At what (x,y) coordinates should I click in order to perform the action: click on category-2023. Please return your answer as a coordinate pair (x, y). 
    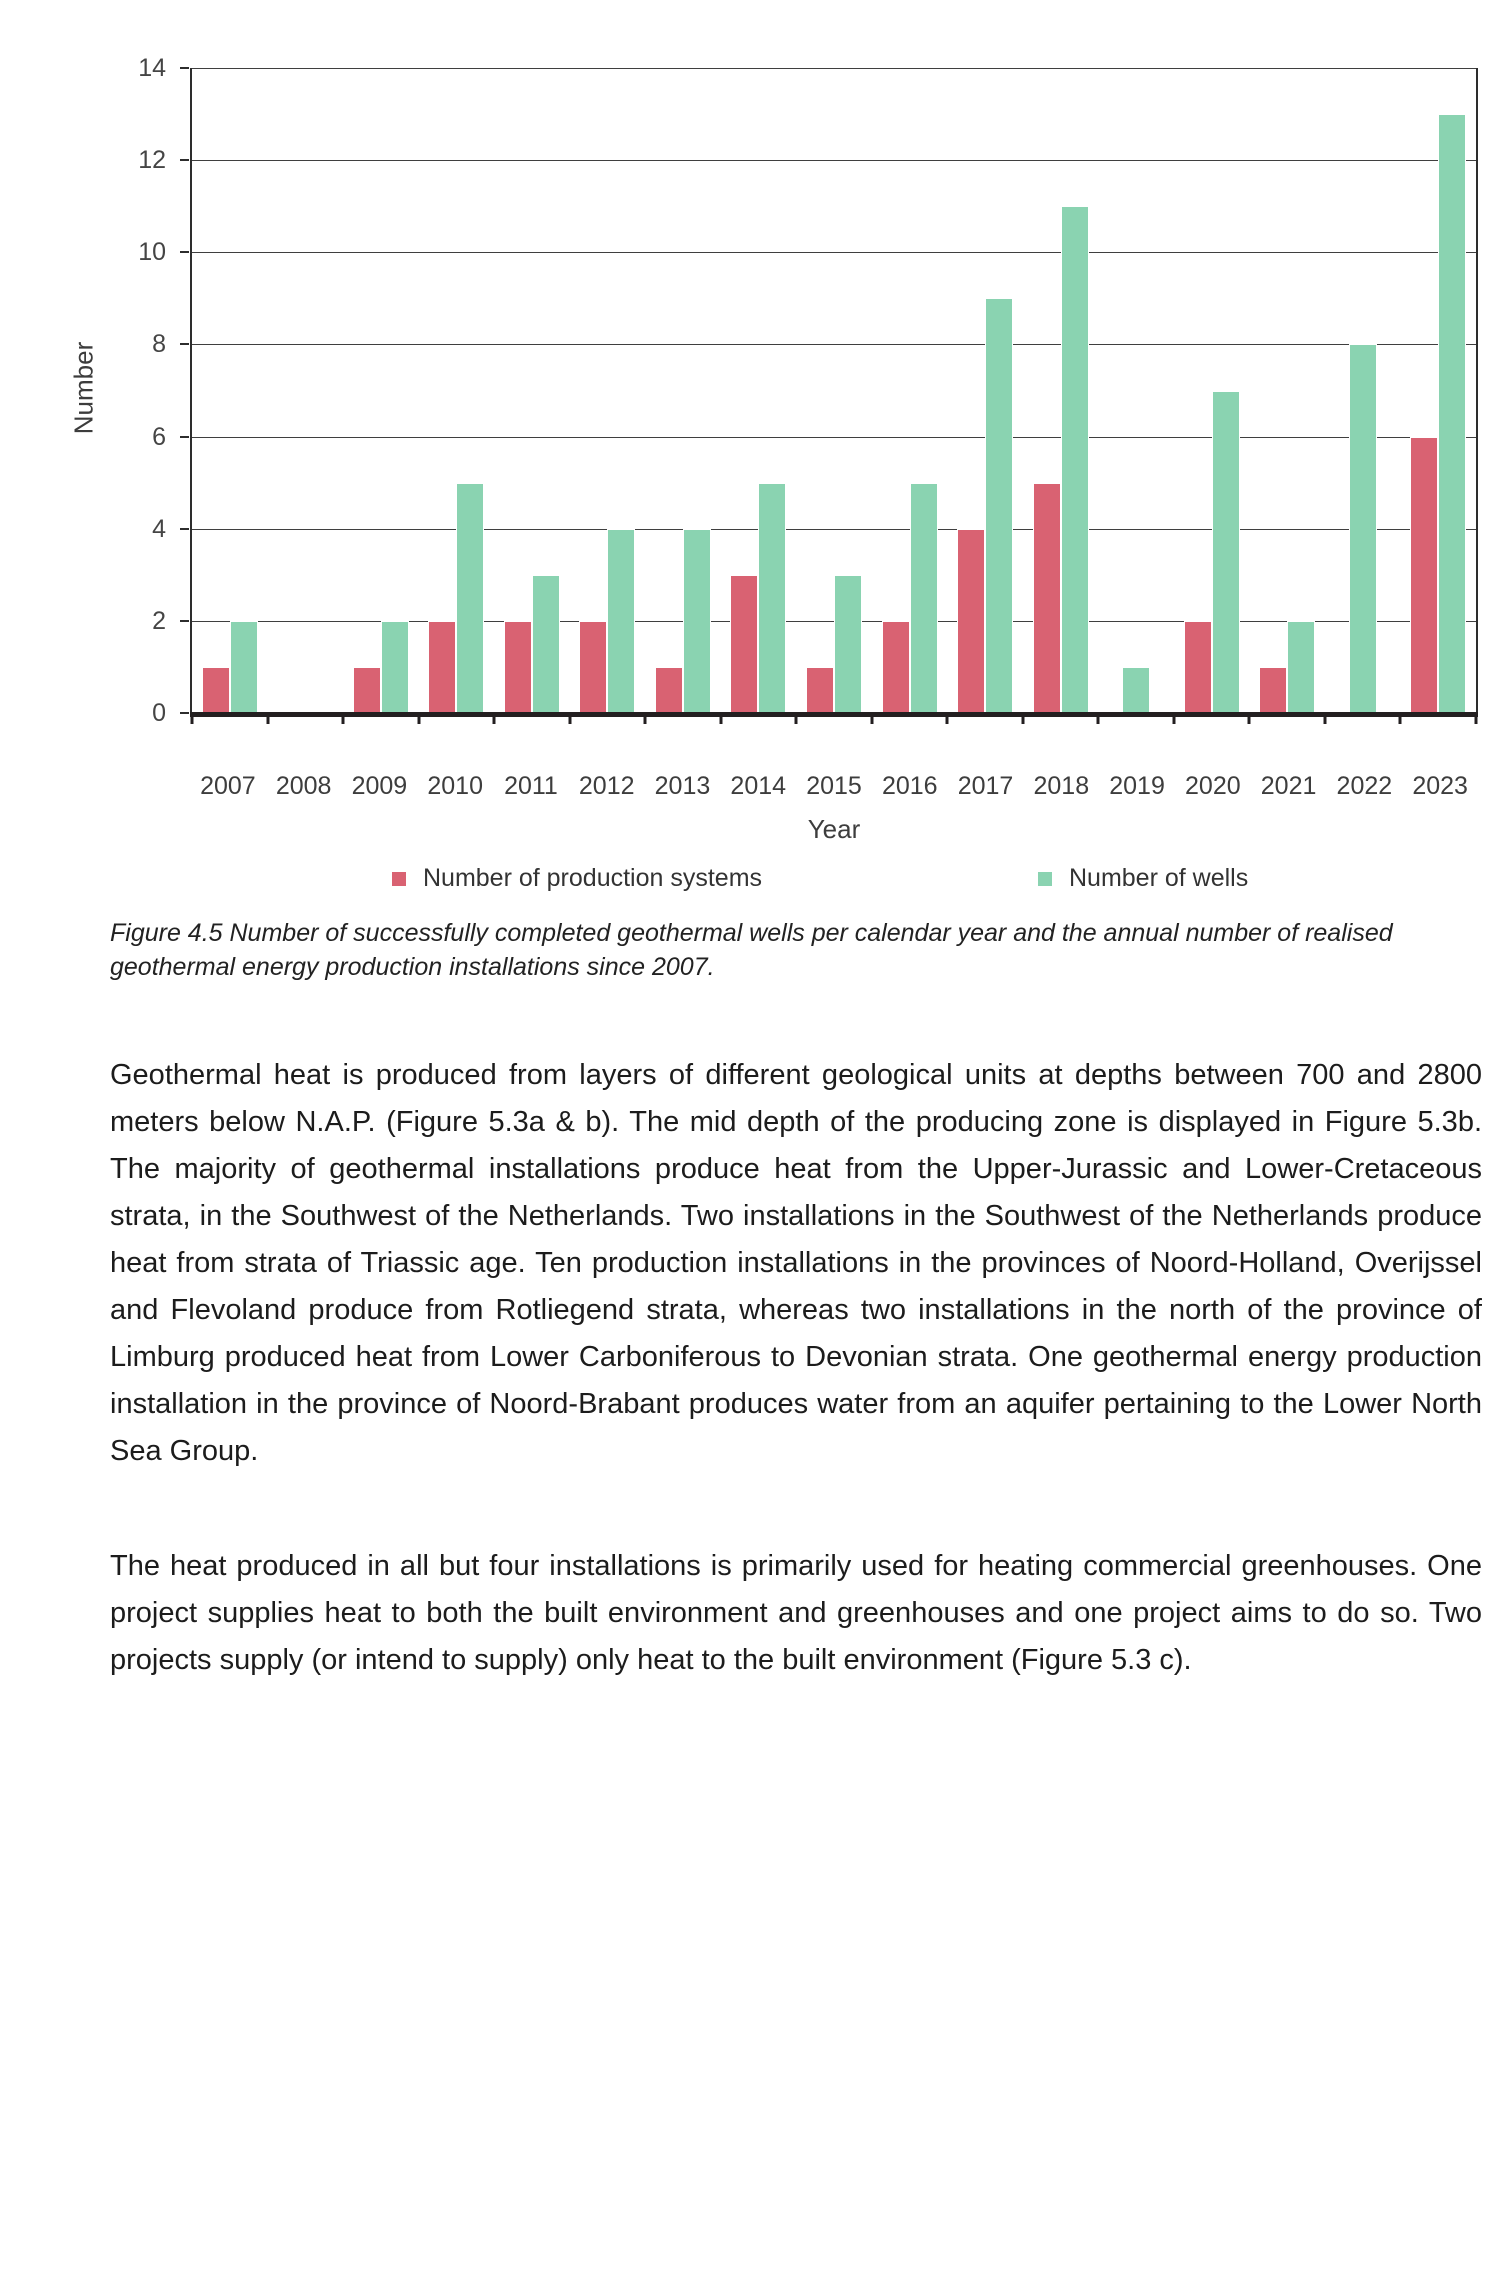
    Looking at the image, I should click on (1439, 390).